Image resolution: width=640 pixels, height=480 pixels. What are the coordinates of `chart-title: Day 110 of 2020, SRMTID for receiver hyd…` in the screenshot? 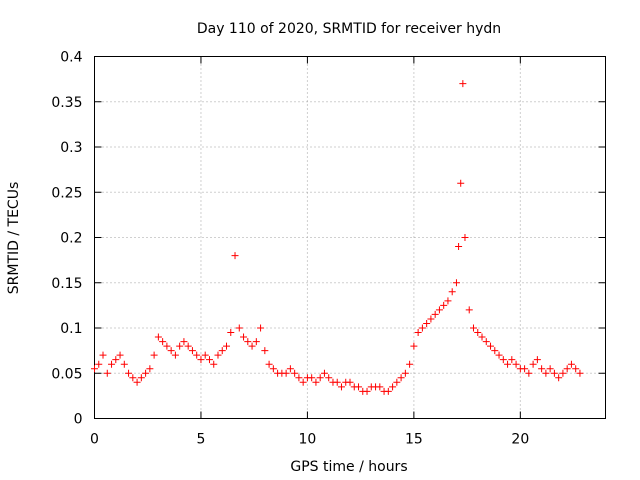 It's located at (349, 29).